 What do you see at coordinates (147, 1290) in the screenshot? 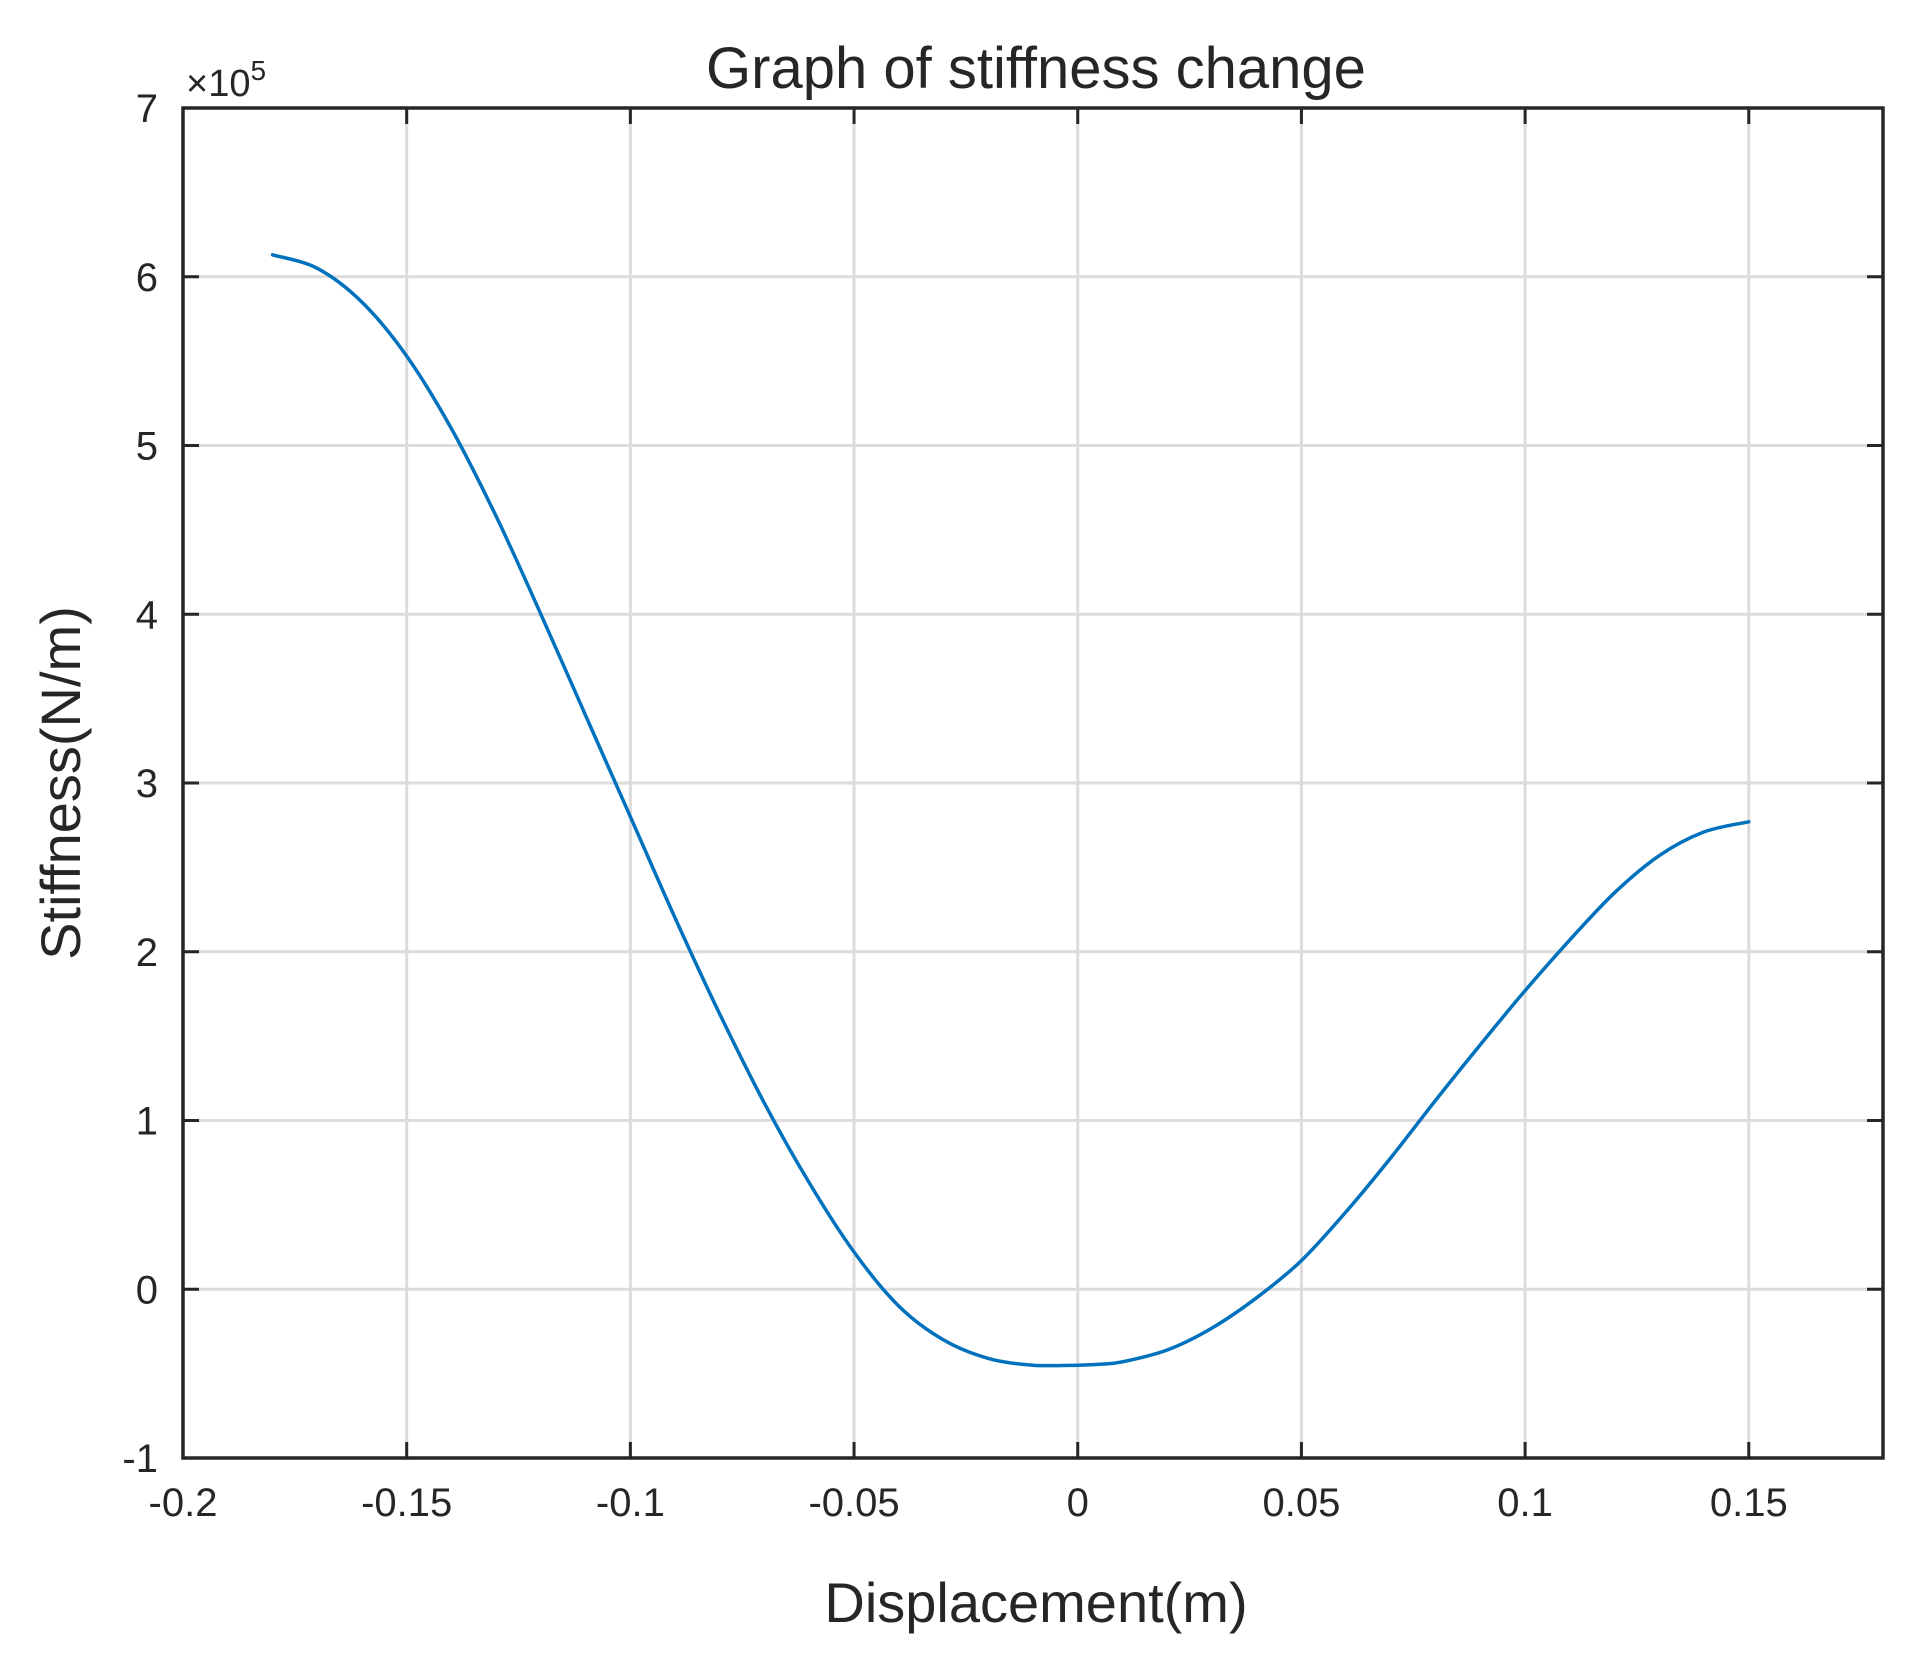
I see `y-tick-label: 0` at bounding box center [147, 1290].